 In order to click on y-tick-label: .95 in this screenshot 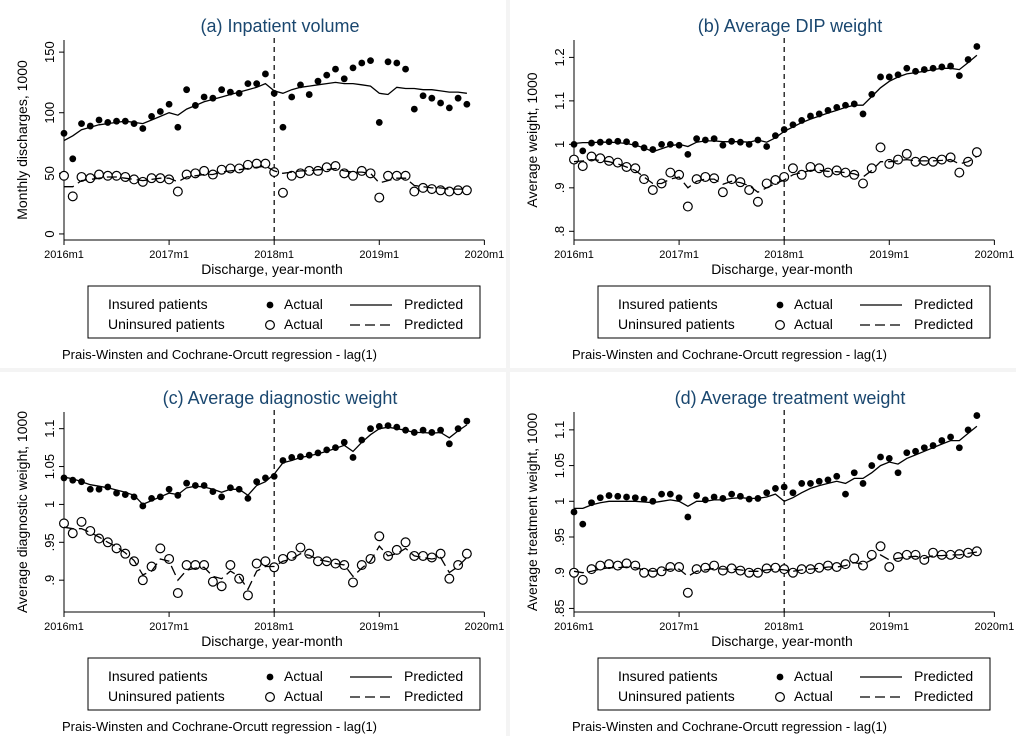, I will do `click(49, 542)`.